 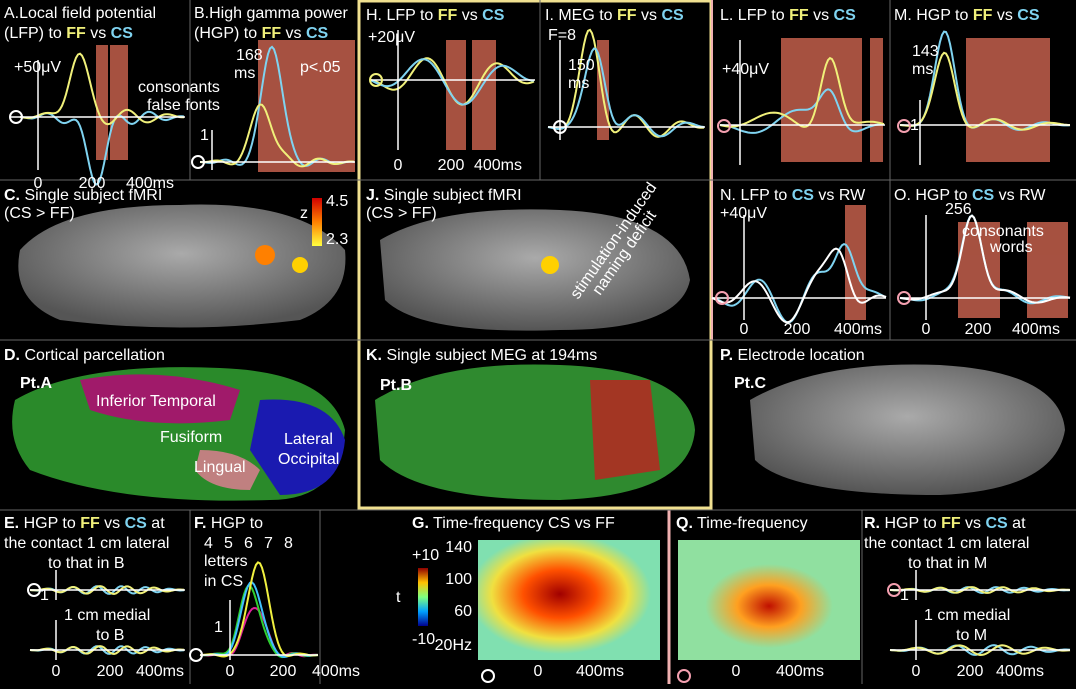 What do you see at coordinates (967, 15) in the screenshot?
I see `panel-title: M. HGP to FF vs CS` at bounding box center [967, 15].